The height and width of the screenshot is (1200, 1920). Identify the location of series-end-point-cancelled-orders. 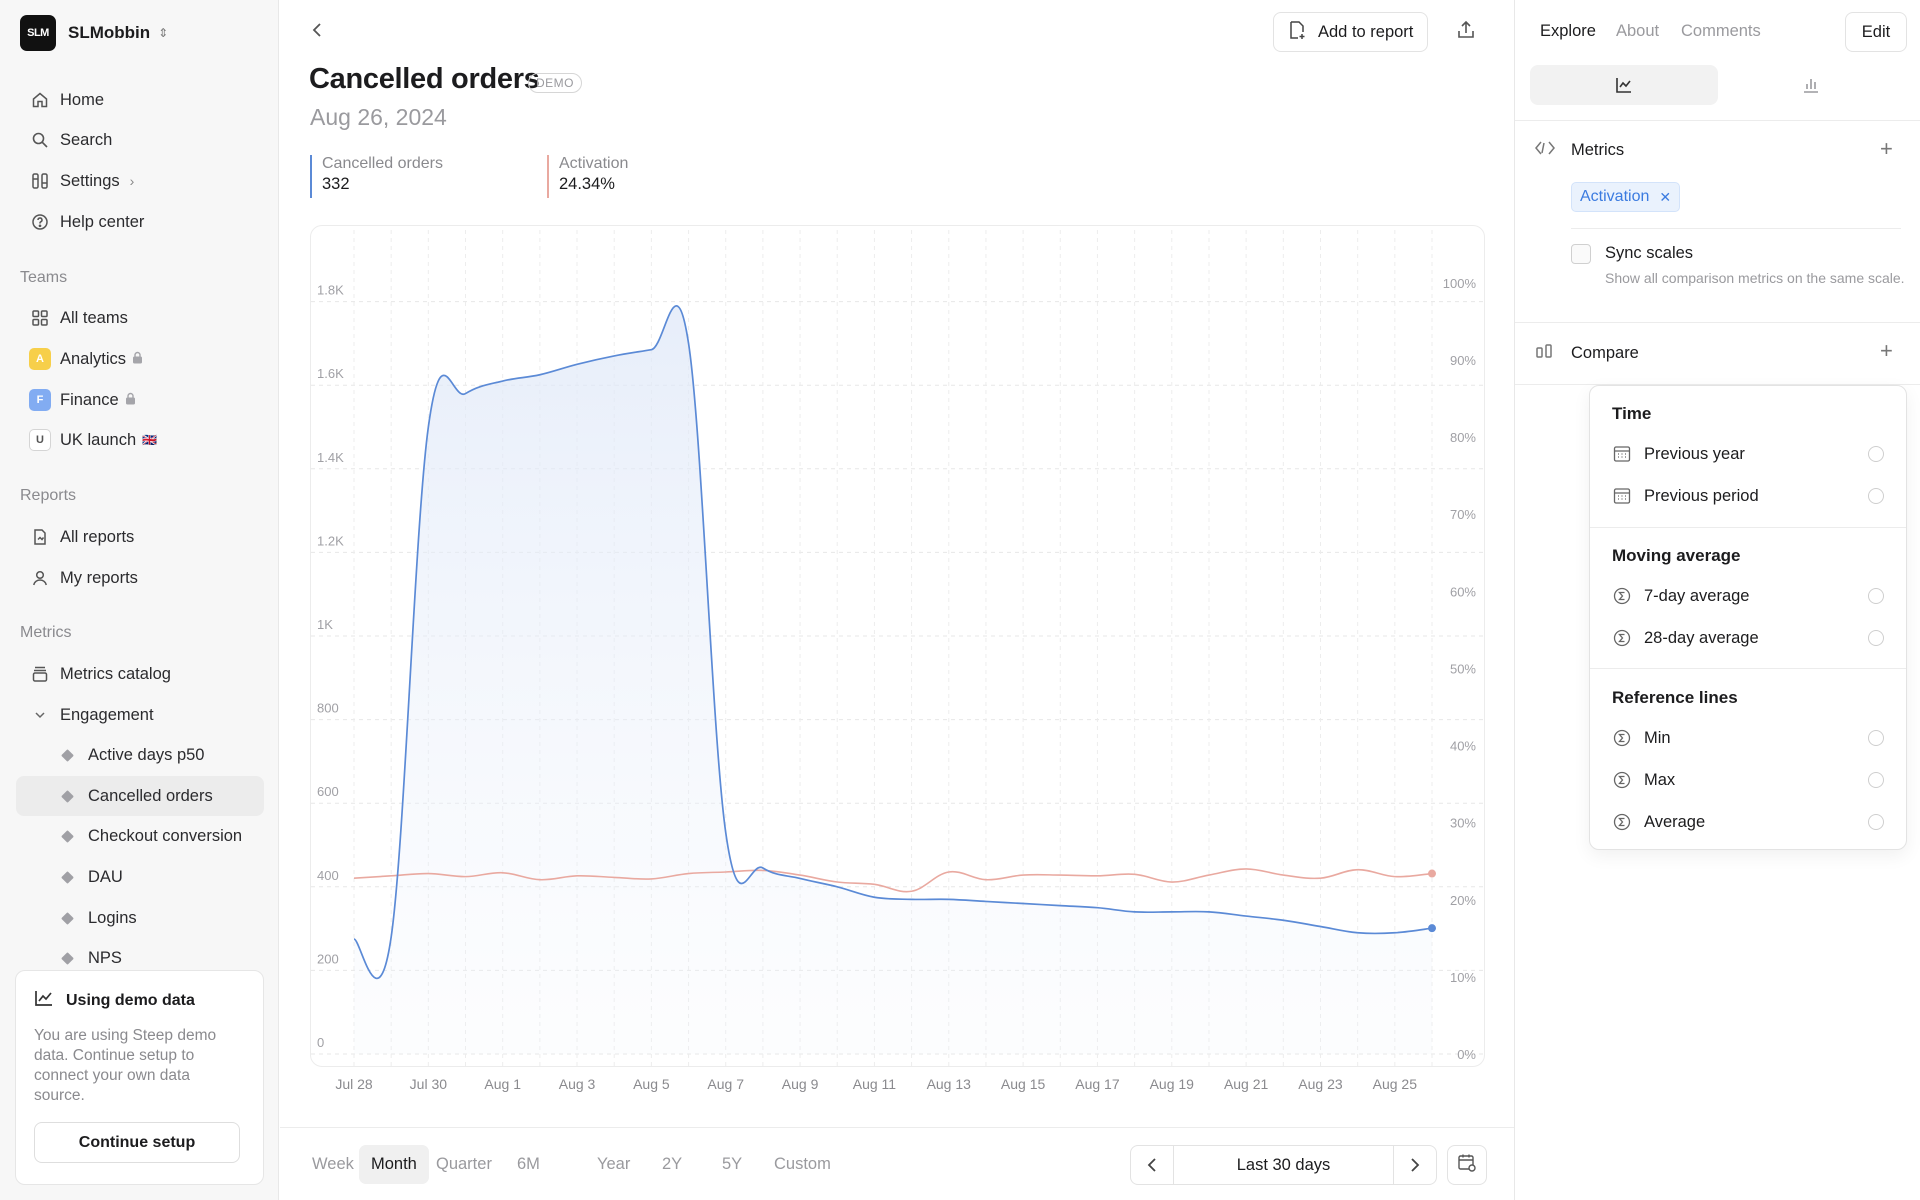
(1432, 928).